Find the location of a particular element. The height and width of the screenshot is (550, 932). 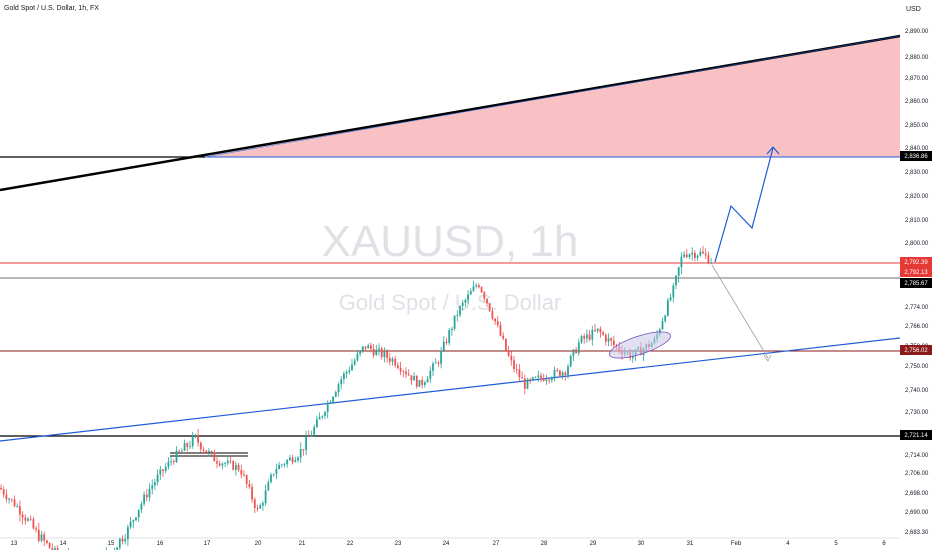

pattern-ellipse is located at coordinates (640, 345).